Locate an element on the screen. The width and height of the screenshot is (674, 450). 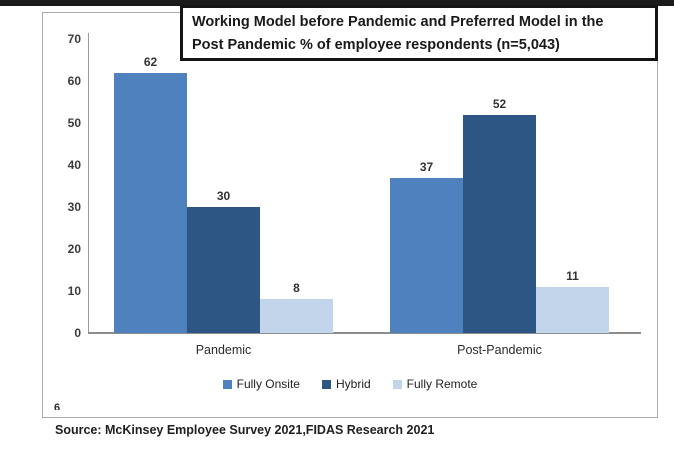
y-tick-label: 60 is located at coordinates (74, 81).